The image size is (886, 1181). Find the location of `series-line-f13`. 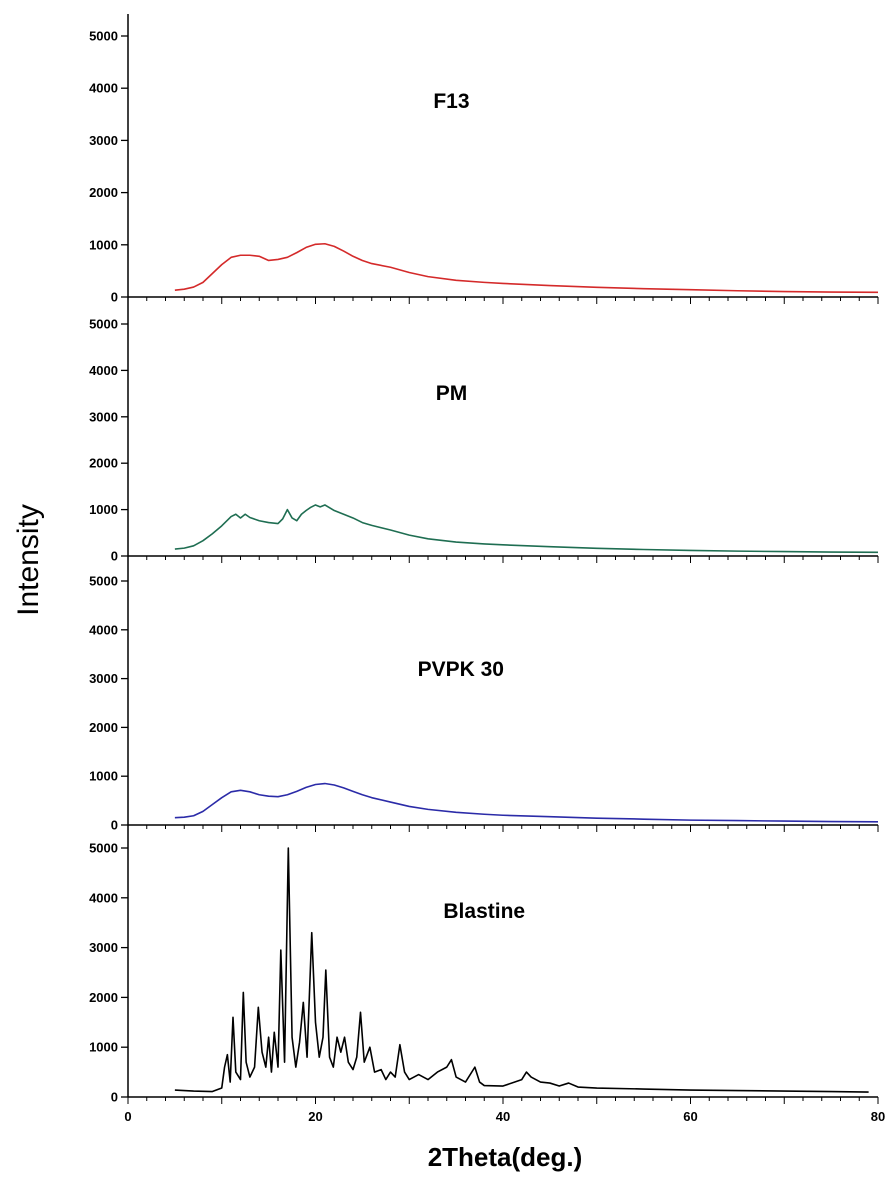

series-line-f13 is located at coordinates (526, 268).